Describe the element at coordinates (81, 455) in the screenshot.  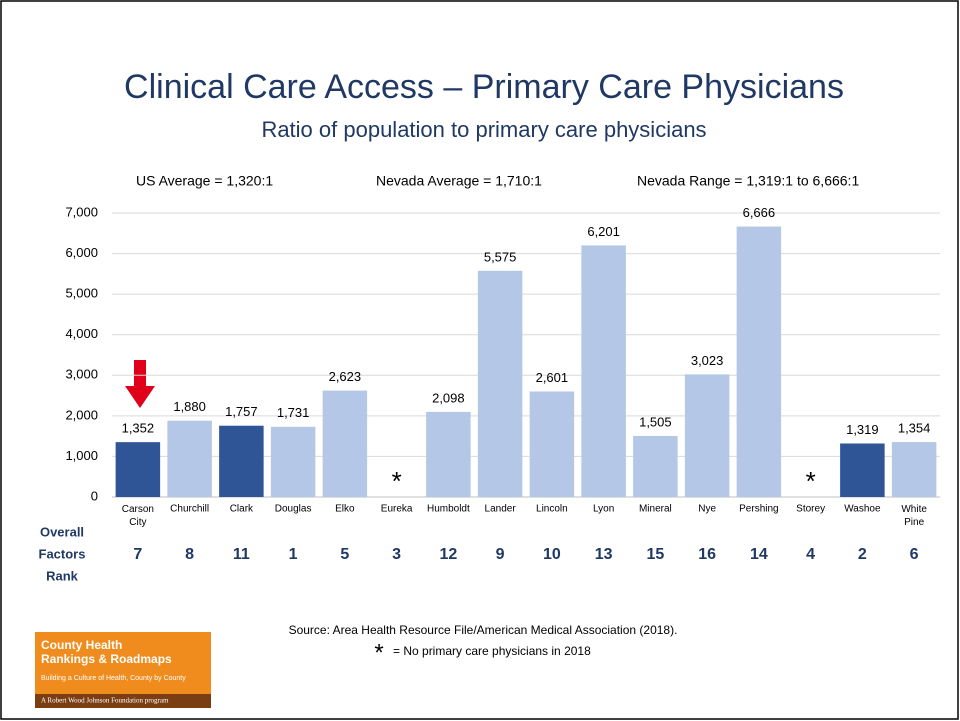
I see `y-tick-label: 1,000` at that location.